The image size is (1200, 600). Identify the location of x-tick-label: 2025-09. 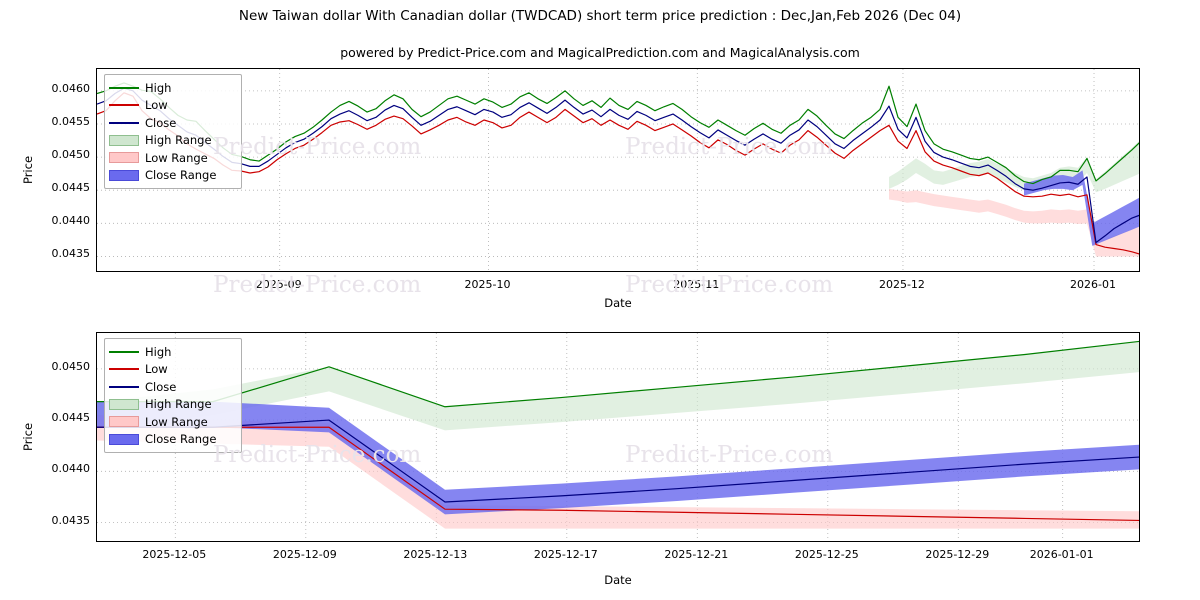
(278, 284).